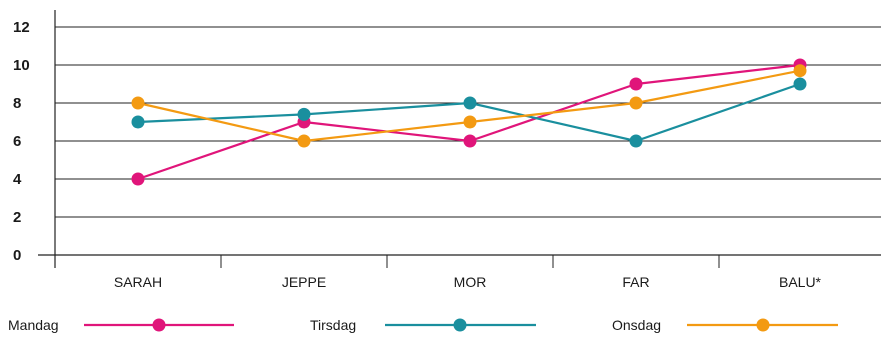  I want to click on legend-marker-tirsdag, so click(460, 325).